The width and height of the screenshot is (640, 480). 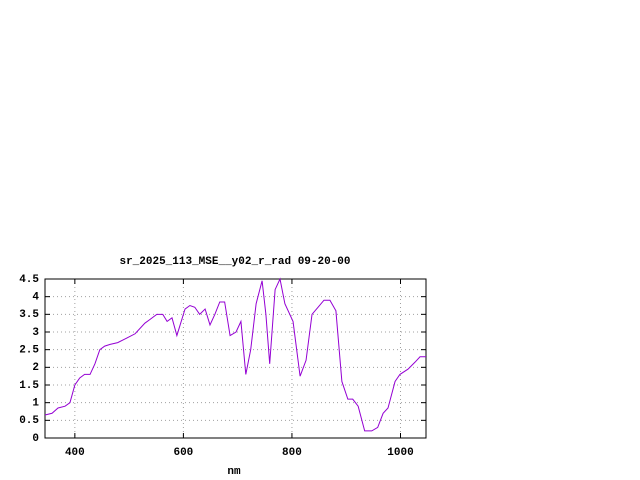 What do you see at coordinates (29, 386) in the screenshot?
I see `y-tick-label: 1.5` at bounding box center [29, 386].